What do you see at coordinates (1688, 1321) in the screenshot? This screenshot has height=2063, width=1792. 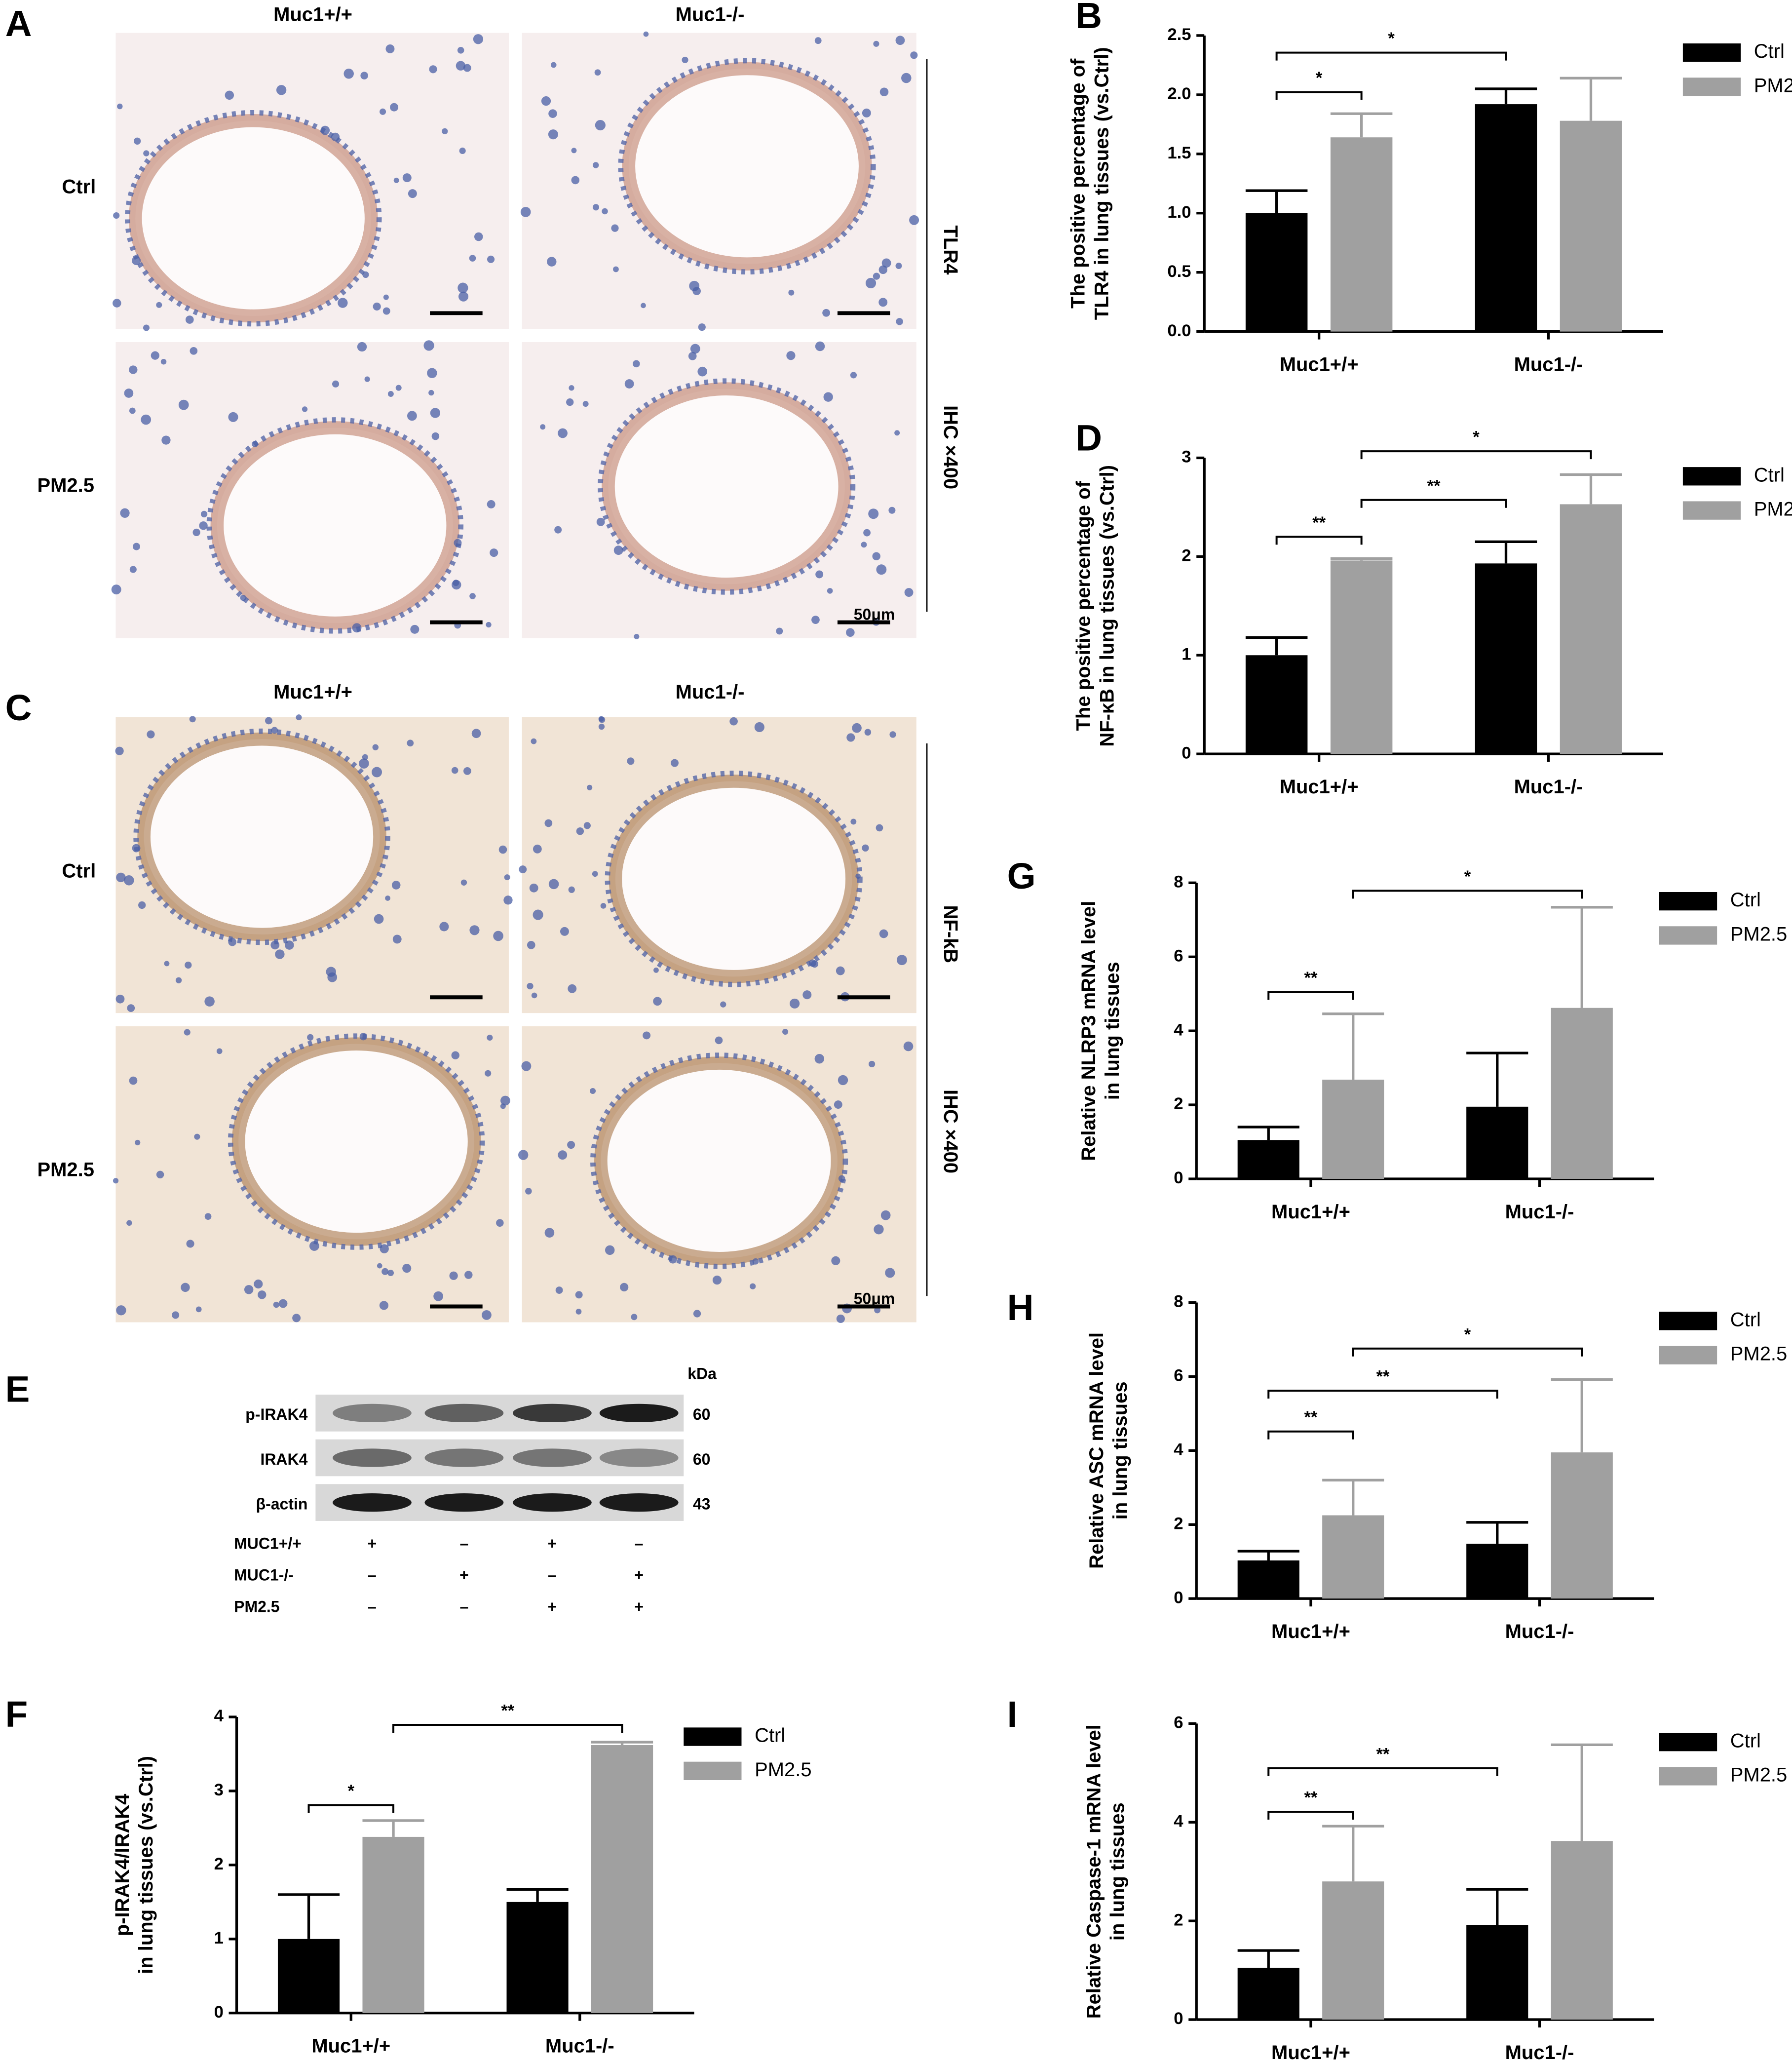 I see `legend-swatch` at bounding box center [1688, 1321].